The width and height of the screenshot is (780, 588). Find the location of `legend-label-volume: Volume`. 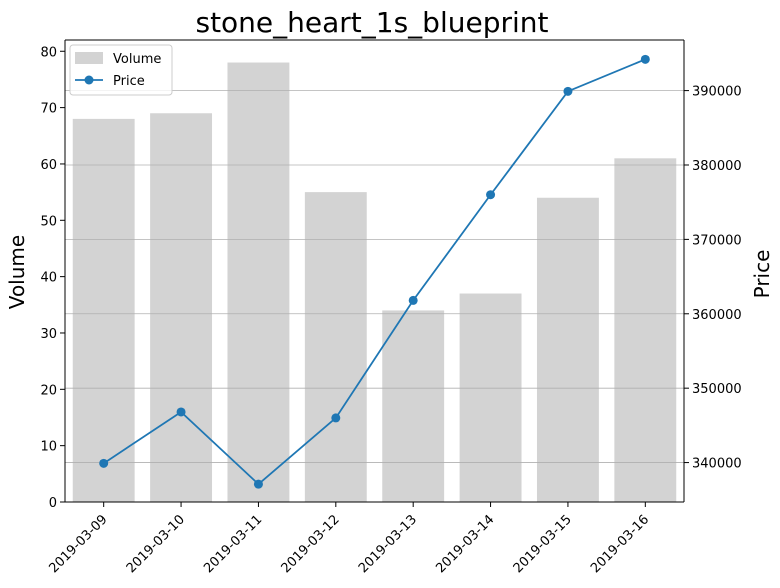

legend-label-volume: Volume is located at coordinates (137, 59).